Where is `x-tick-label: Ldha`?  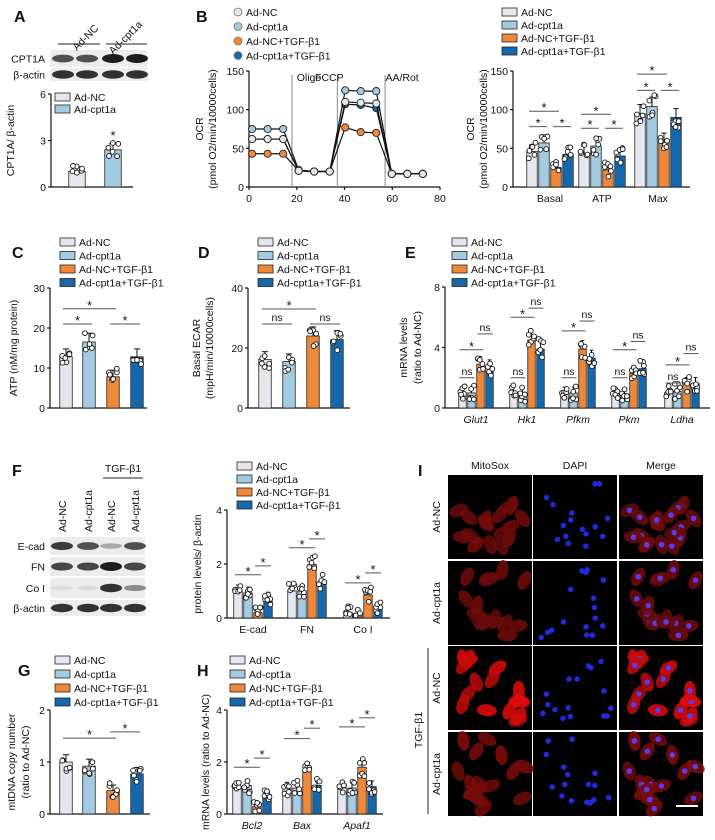 x-tick-label: Ldha is located at coordinates (682, 420).